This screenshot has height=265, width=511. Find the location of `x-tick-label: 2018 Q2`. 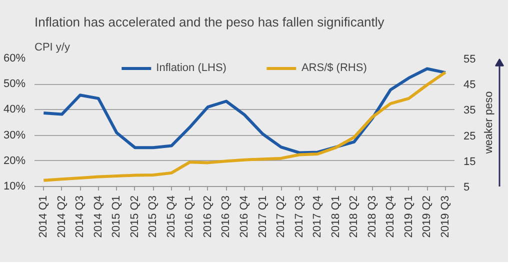

x-tick-label: 2018 Q2 is located at coordinates (354, 217).